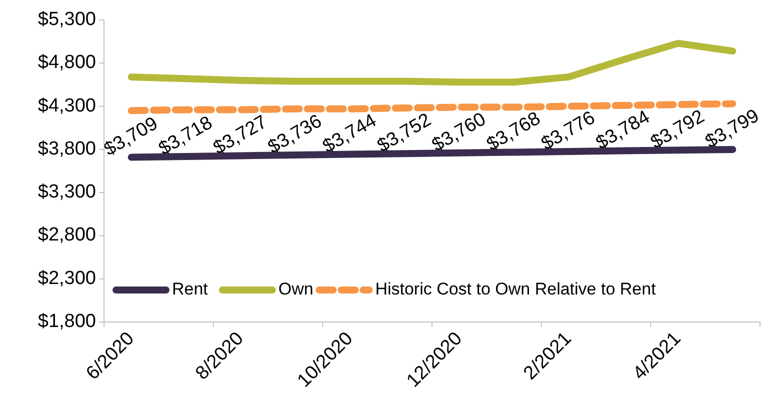 Image resolution: width=782 pixels, height=414 pixels. I want to click on y-tick-label: $2,300, so click(67, 278).